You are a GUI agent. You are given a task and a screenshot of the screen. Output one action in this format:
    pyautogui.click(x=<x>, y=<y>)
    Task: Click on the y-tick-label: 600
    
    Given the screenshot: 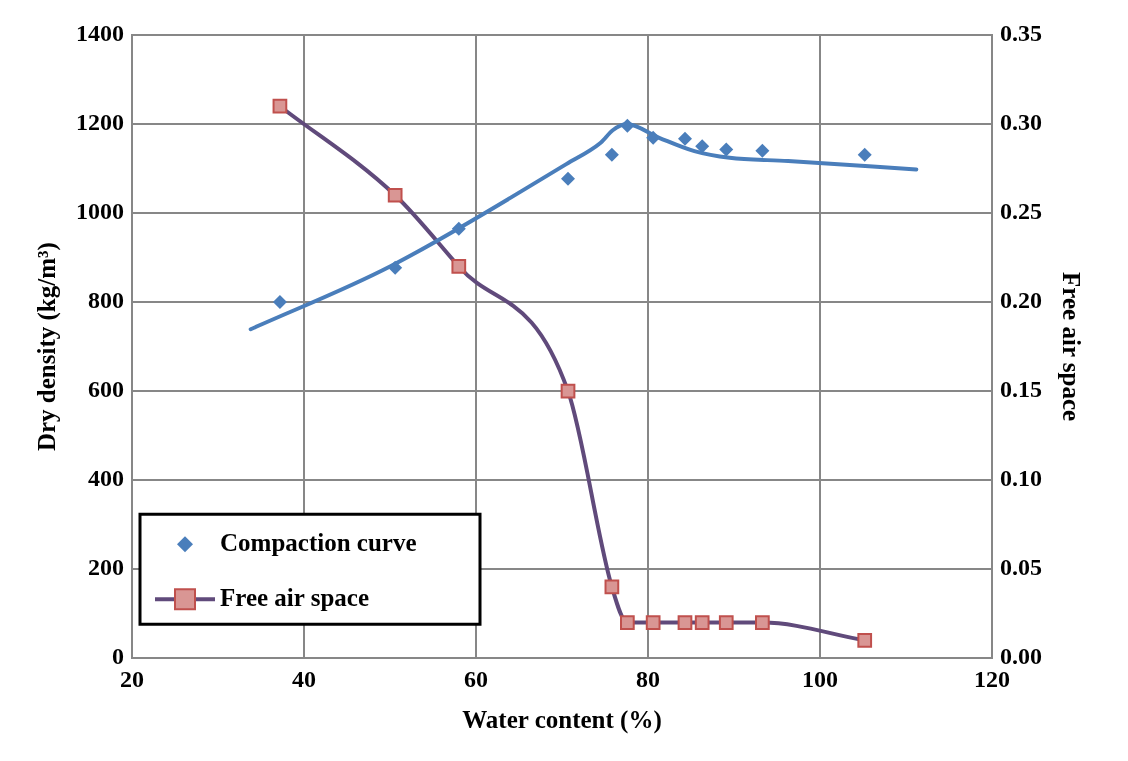 What is the action you would take?
    pyautogui.click(x=106, y=389)
    